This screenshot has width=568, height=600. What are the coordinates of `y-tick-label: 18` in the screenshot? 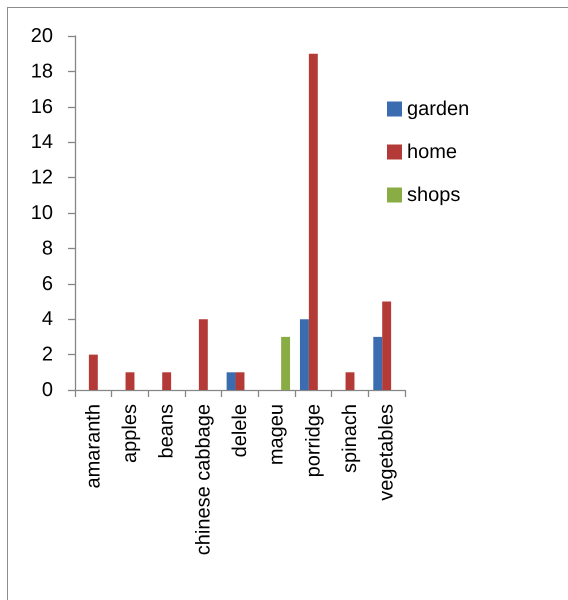 It's located at (41, 71).